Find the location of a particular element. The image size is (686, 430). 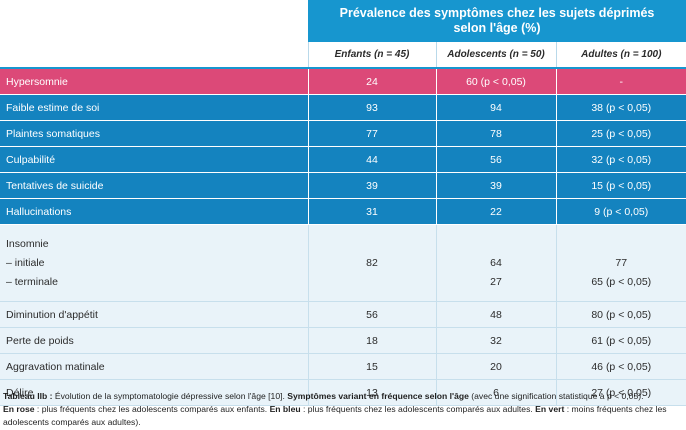

cell-enfants: 24 is located at coordinates (371, 81).